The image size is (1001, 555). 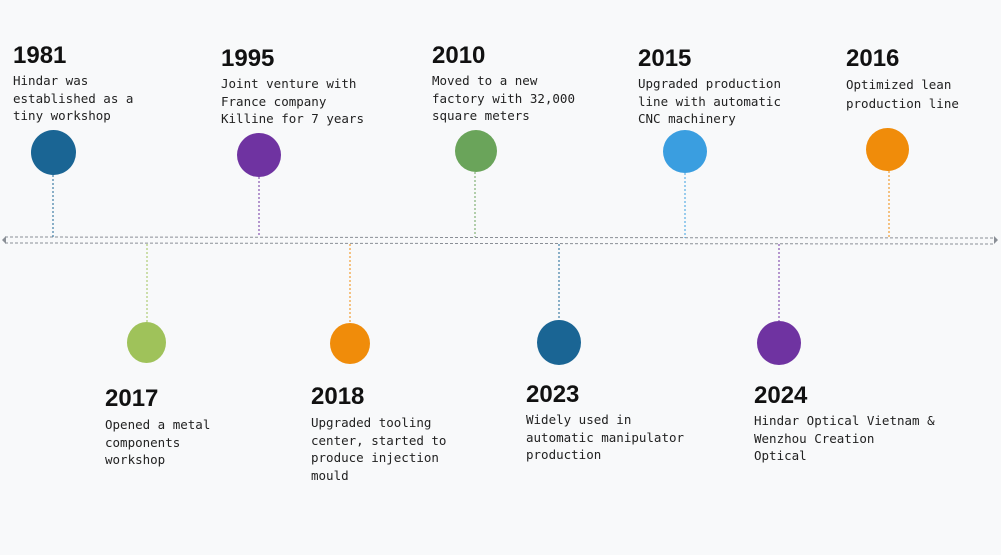 What do you see at coordinates (132, 398) in the screenshot?
I see `event-year: 2017` at bounding box center [132, 398].